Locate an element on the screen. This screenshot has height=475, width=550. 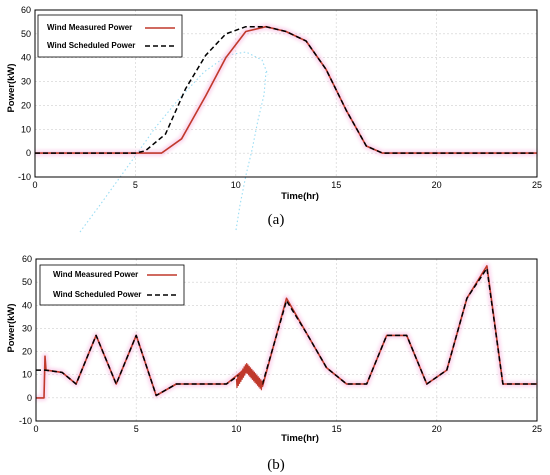
series-noise-measured is located at coordinates (249, 376).